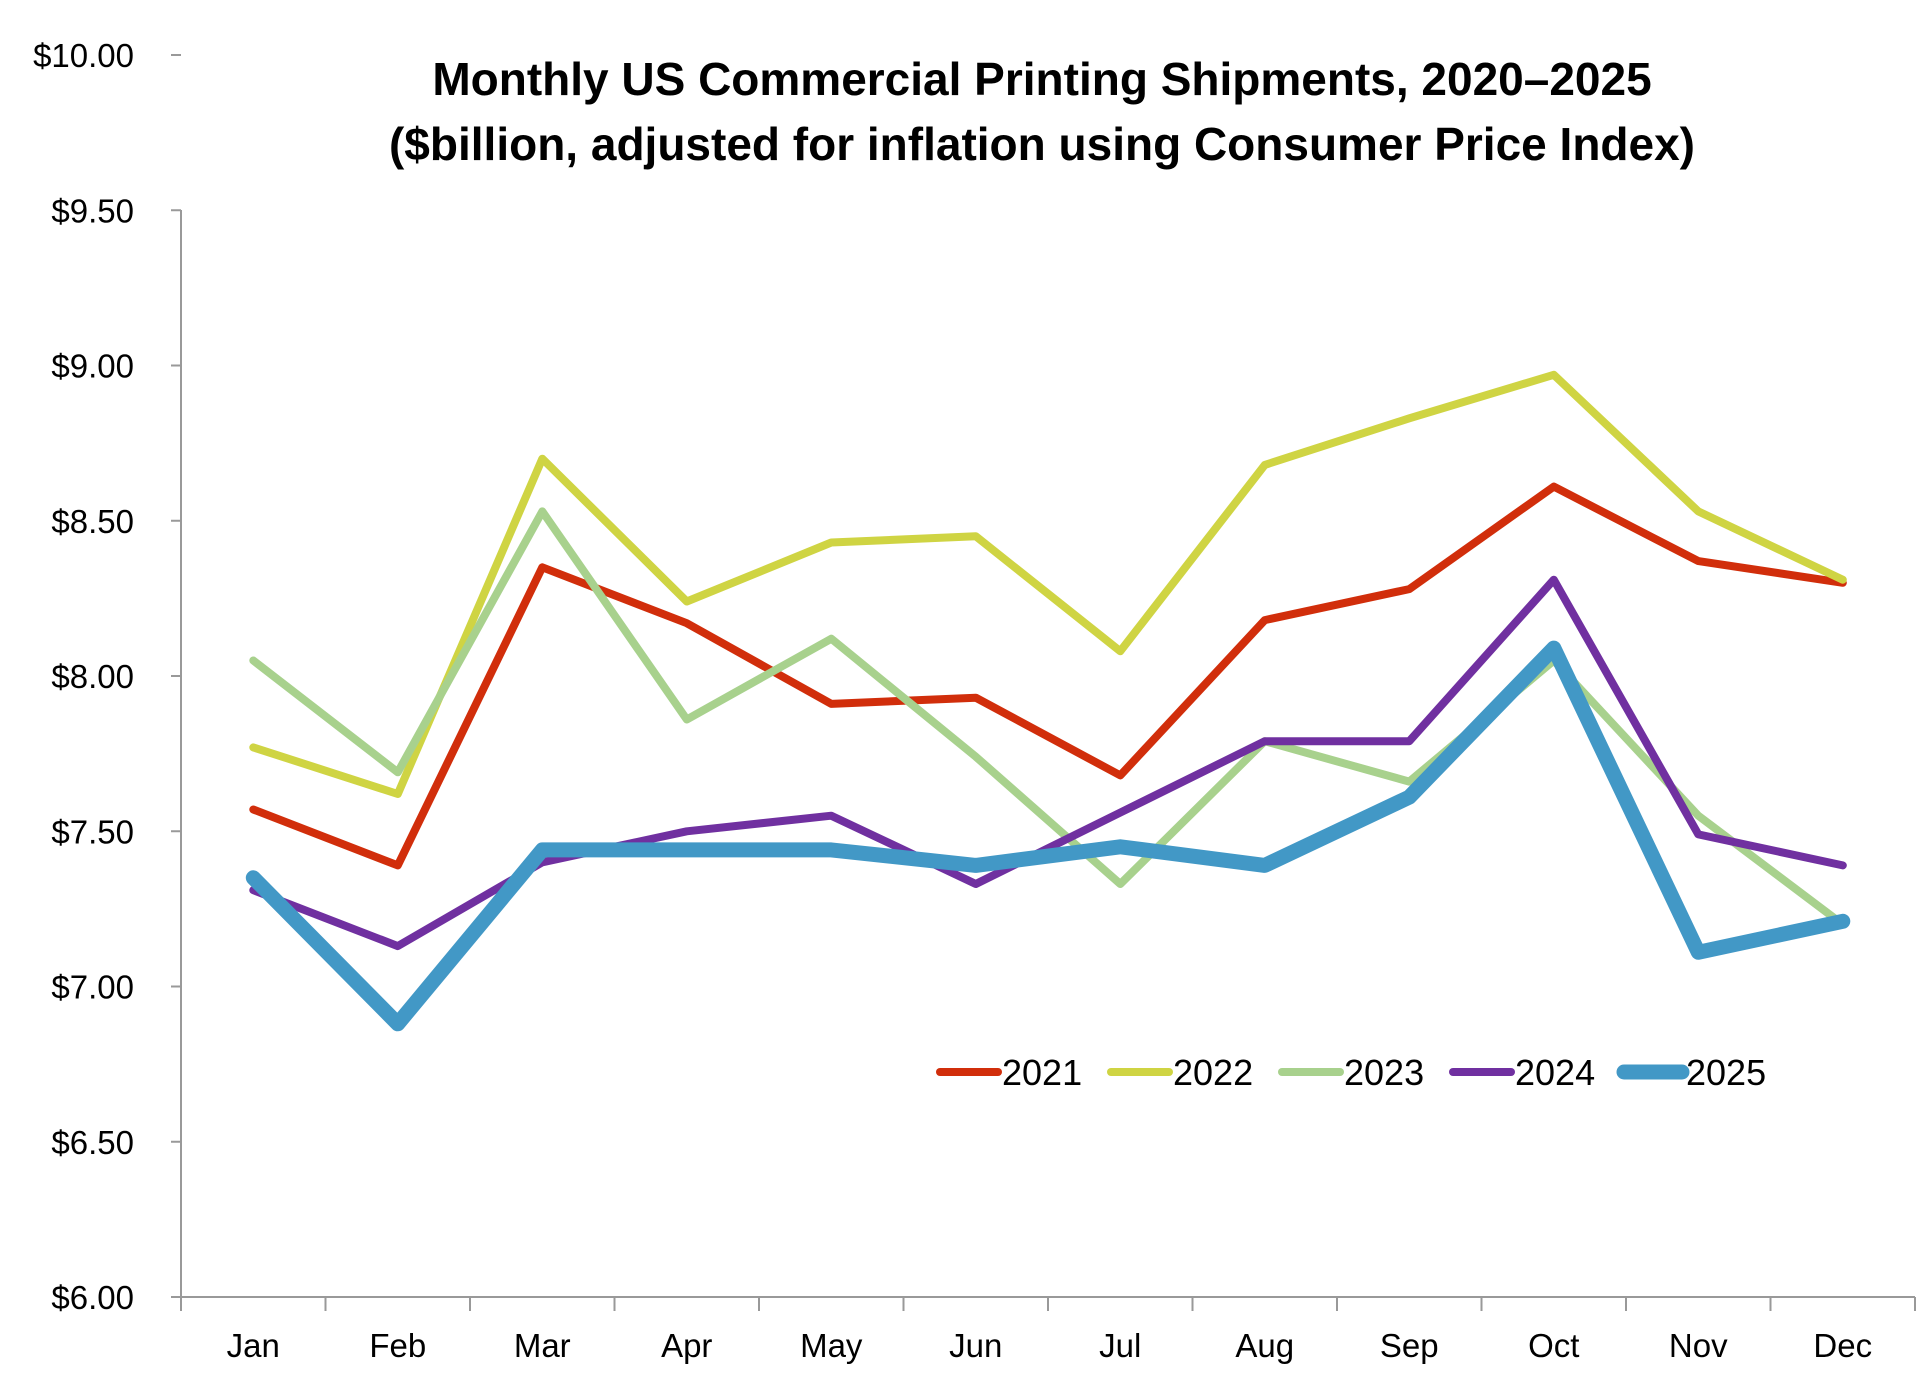 Image resolution: width=1920 pixels, height=1392 pixels. What do you see at coordinates (92, 1297) in the screenshot?
I see `y-tick-label: $6.00` at bounding box center [92, 1297].